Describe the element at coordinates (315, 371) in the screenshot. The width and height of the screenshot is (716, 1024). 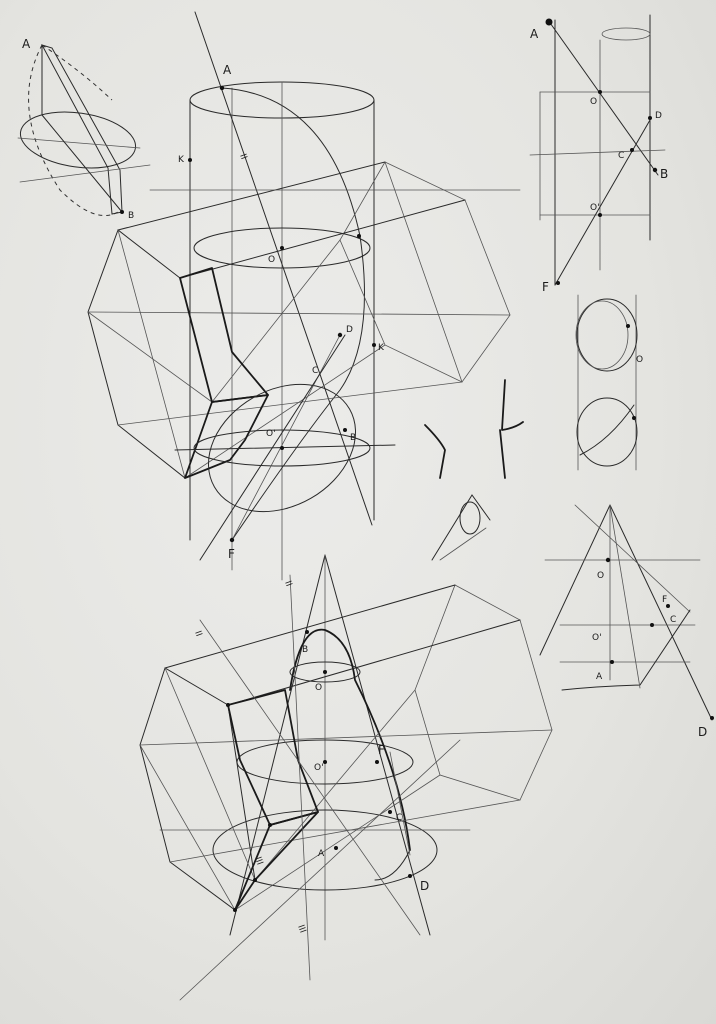
I see `mt-label-c: C` at that location.